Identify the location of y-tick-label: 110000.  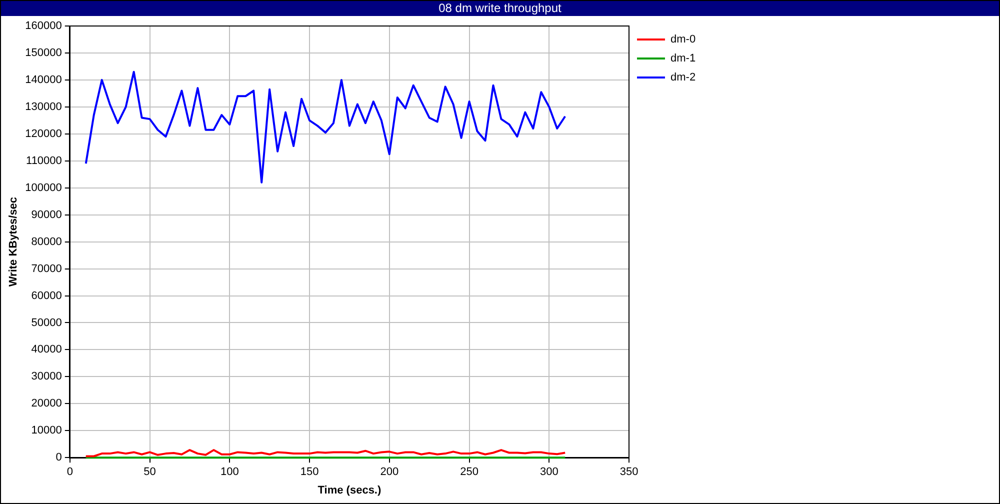
(44, 160).